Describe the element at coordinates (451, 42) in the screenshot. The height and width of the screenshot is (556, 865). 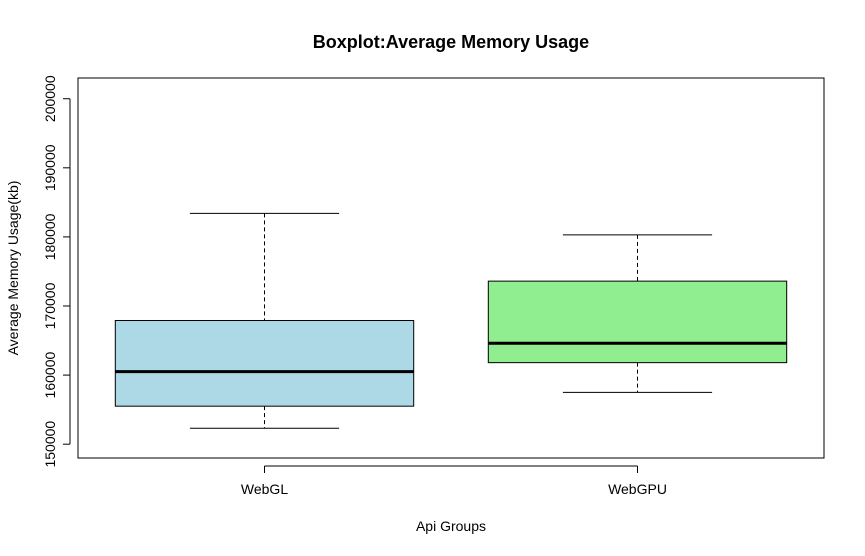
I see `chart-title: Boxplot:Average Memory Usage` at that location.